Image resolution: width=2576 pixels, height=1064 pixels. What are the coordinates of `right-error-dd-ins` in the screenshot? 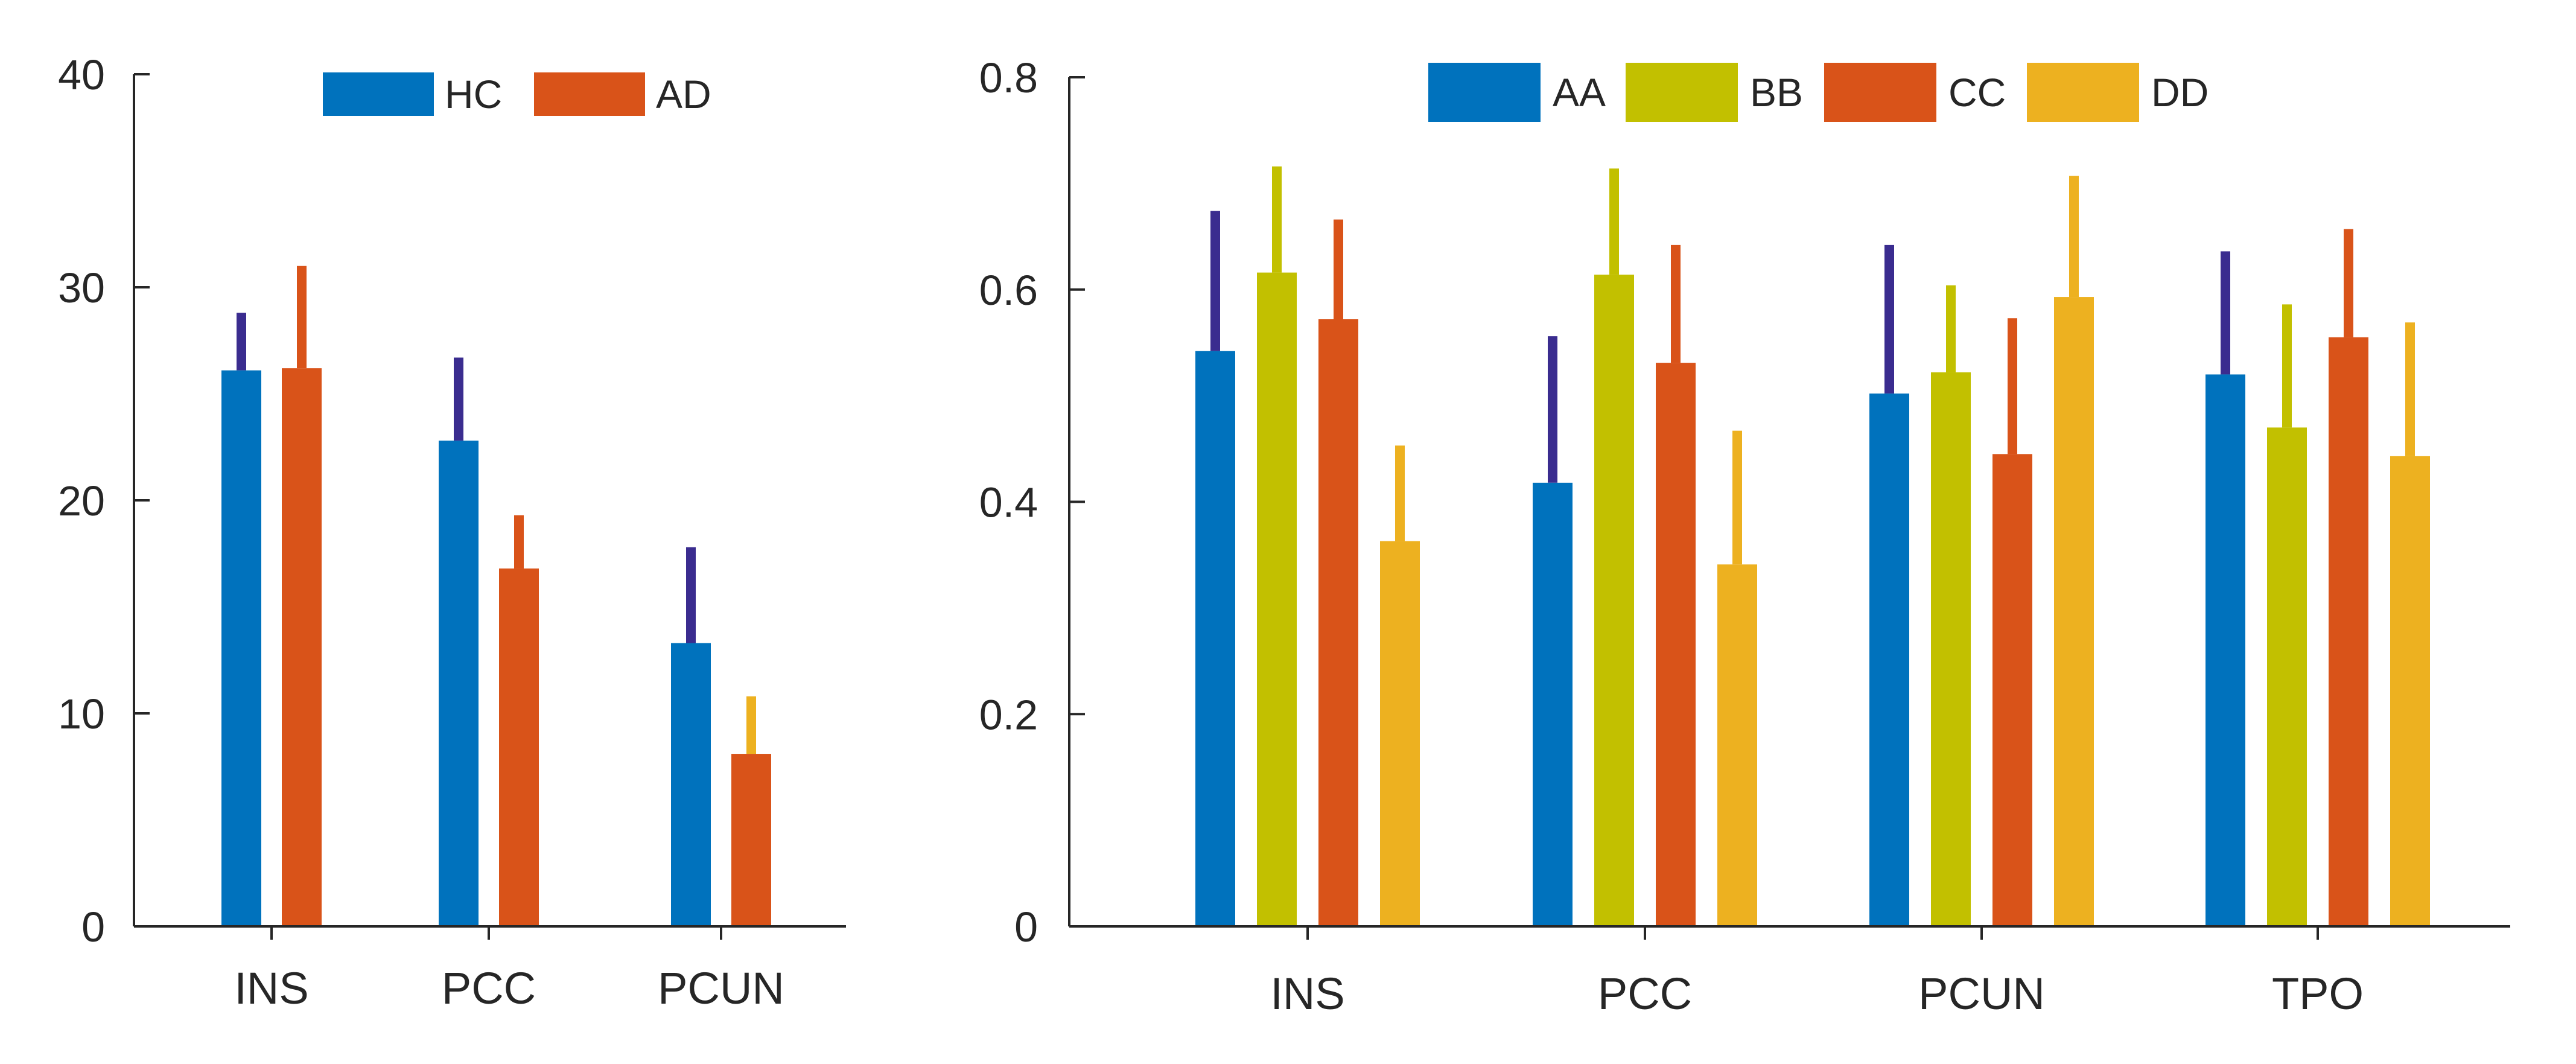 It's located at (1400, 493).